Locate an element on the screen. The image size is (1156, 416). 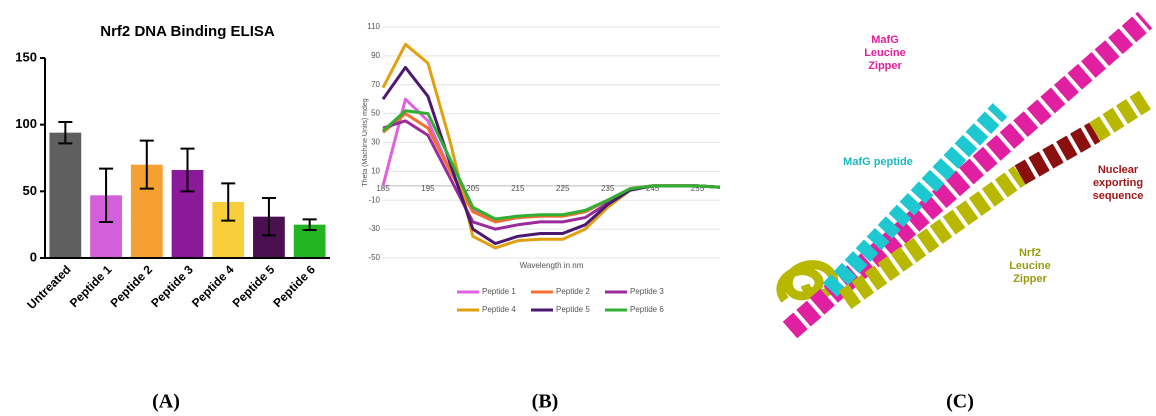
x-tick-label: 195 is located at coordinates (428, 188).